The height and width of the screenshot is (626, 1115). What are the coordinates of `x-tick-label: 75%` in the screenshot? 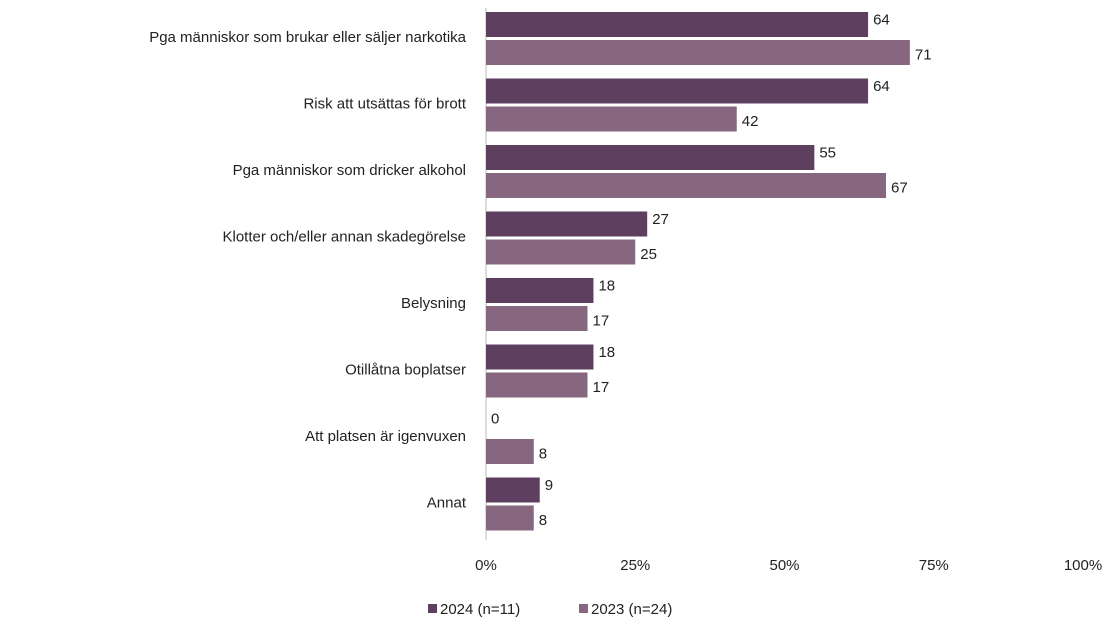 It's located at (934, 565).